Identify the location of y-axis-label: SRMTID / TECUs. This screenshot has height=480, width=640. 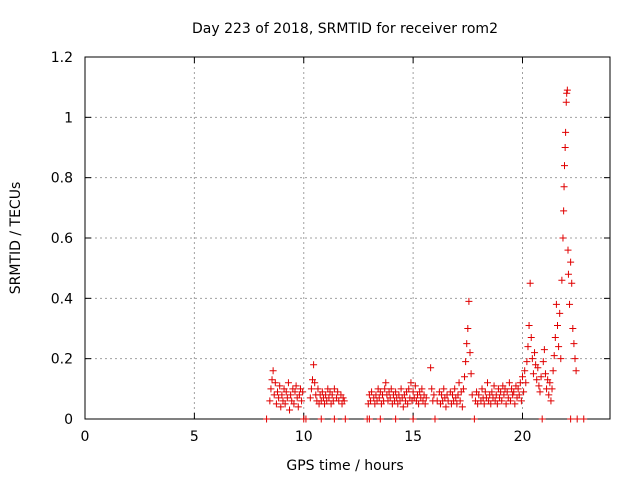
(16, 238).